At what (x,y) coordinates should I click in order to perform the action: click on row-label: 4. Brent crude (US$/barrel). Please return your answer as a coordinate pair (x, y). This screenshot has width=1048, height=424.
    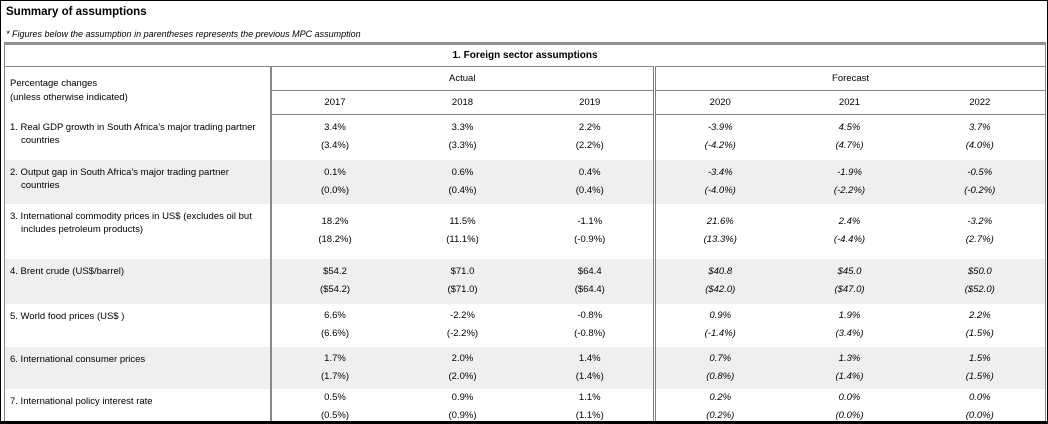
    Looking at the image, I should click on (67, 271).